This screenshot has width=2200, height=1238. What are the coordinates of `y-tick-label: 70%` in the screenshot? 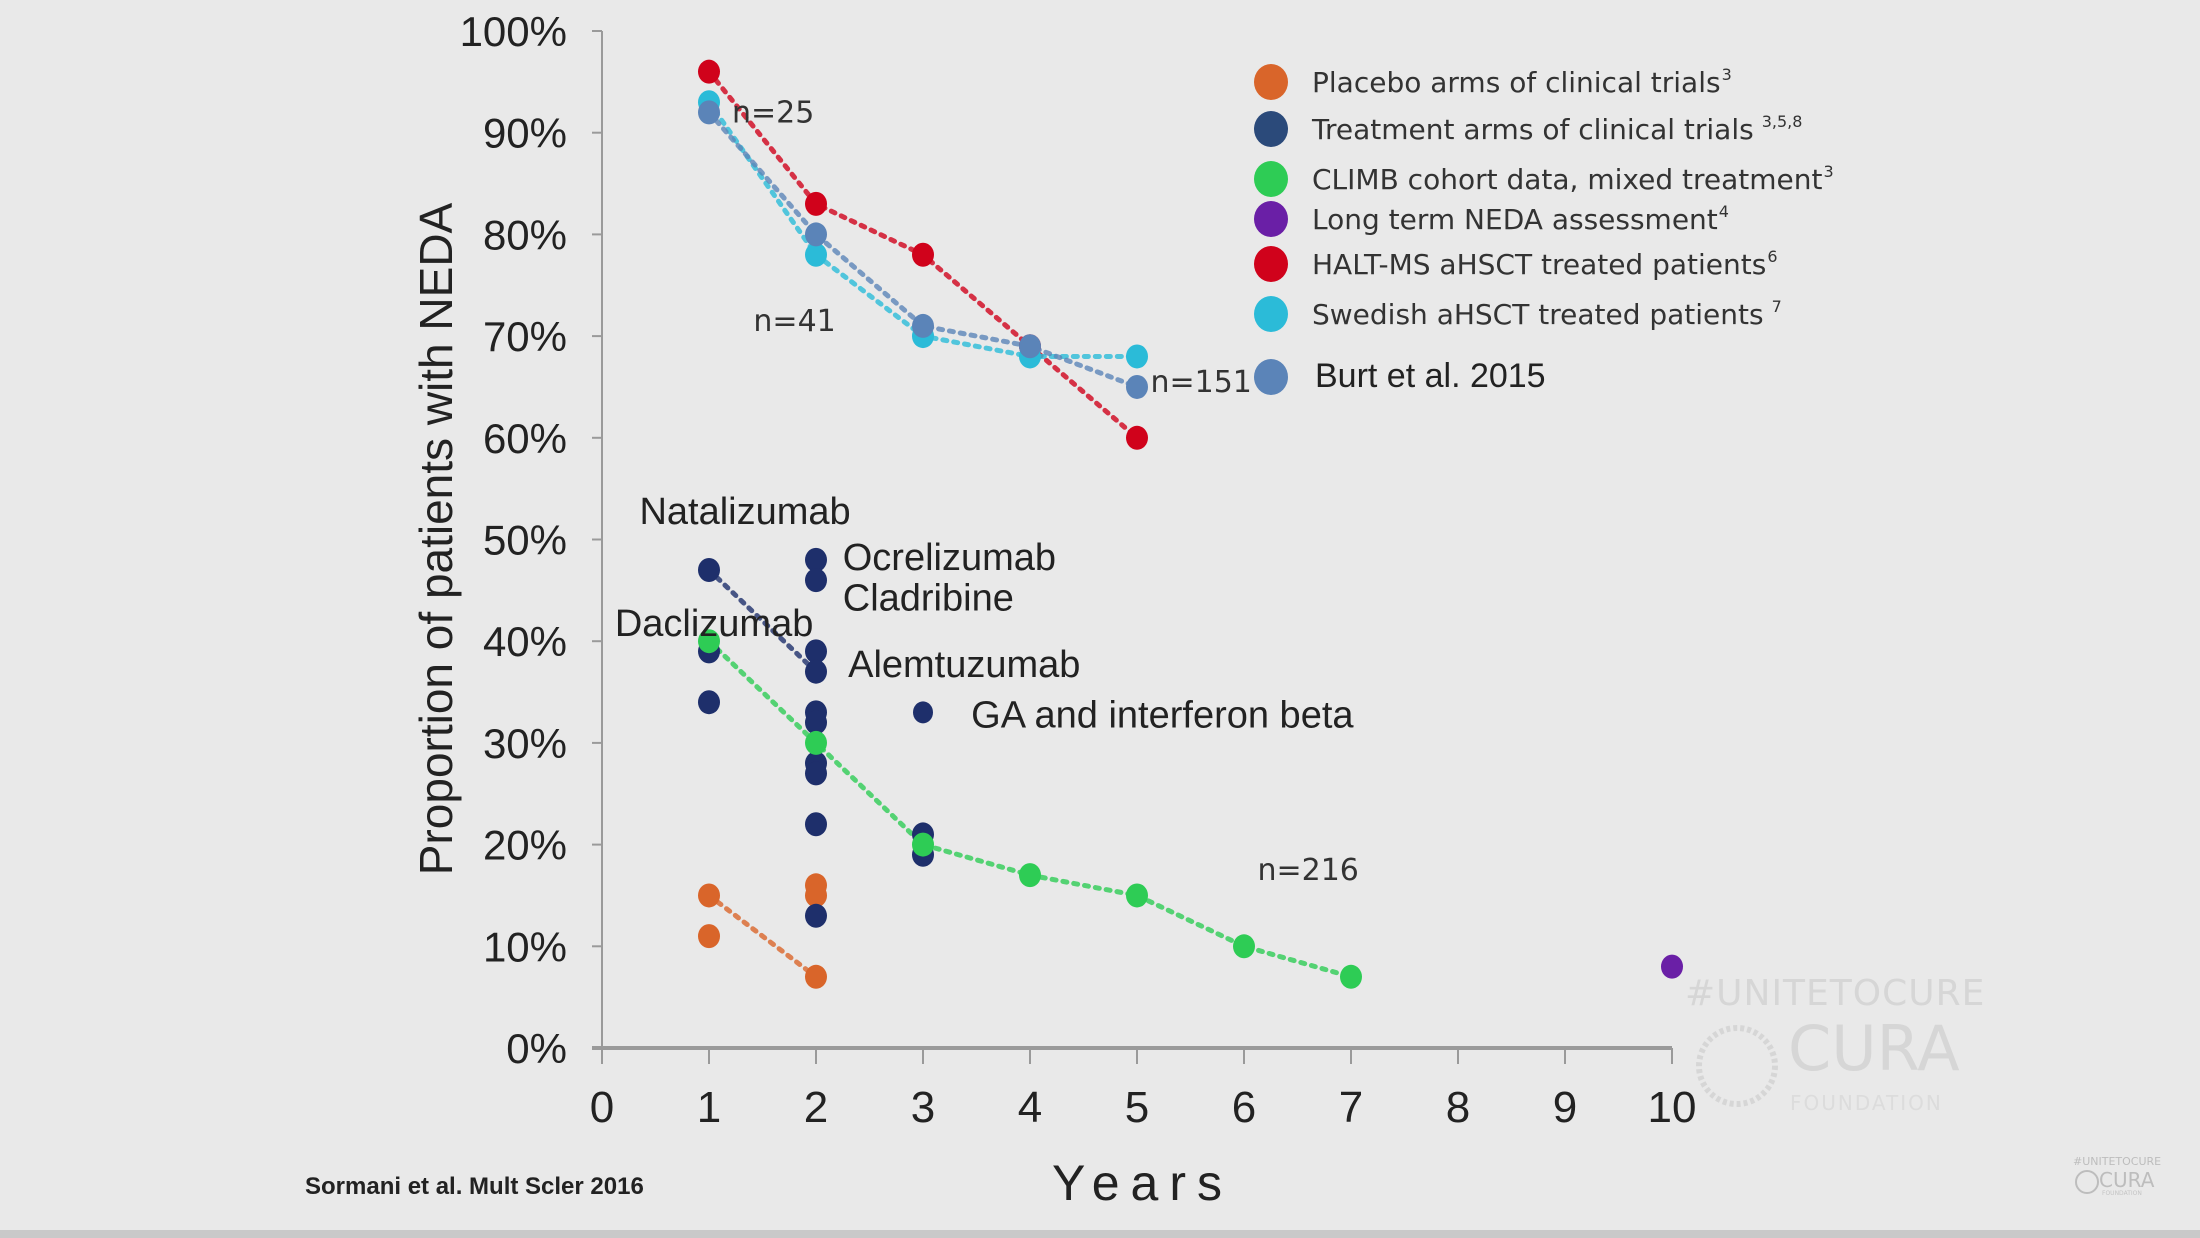 It's located at (525, 336).